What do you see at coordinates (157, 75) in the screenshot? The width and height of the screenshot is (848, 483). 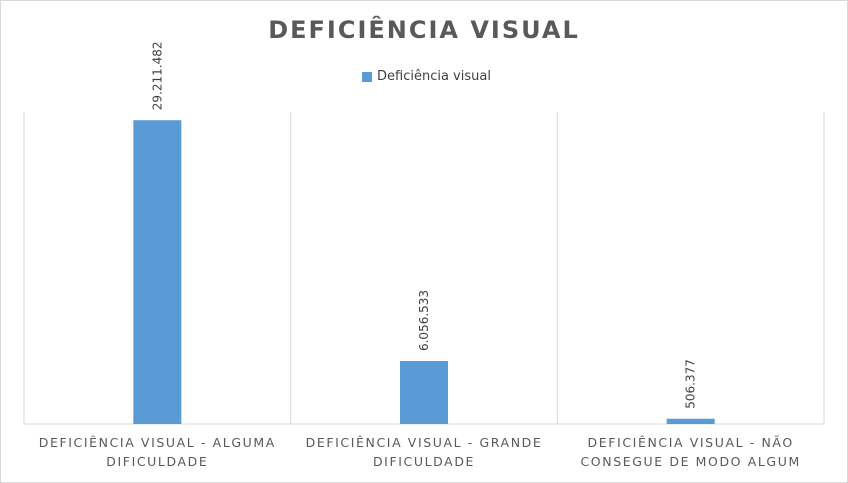 I see `data-label: 29.211.482` at bounding box center [157, 75].